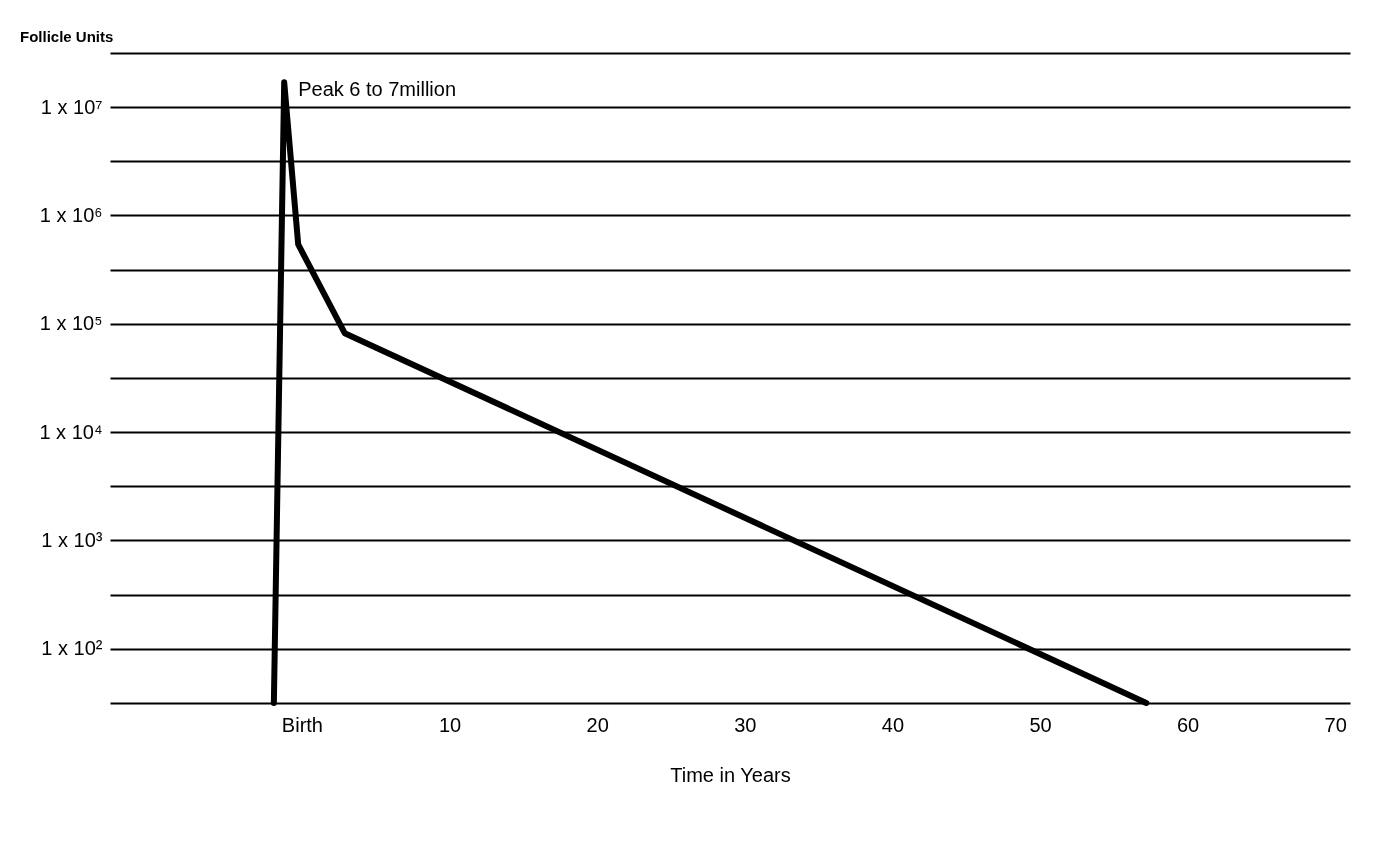 This screenshot has height=849, width=1397. Describe the element at coordinates (67, 36) in the screenshot. I see `y-axis-title: Follicle Units` at that location.